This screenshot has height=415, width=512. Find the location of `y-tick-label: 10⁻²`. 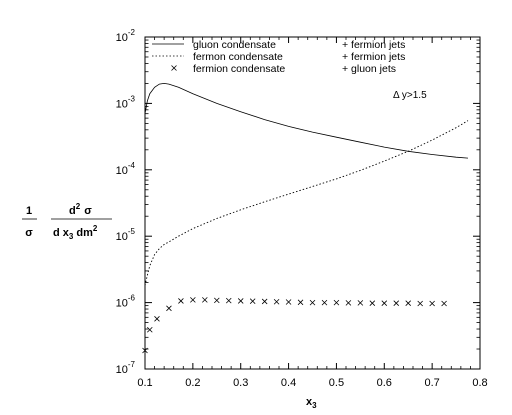

y-tick-label: 10⁻² is located at coordinates (126, 36).